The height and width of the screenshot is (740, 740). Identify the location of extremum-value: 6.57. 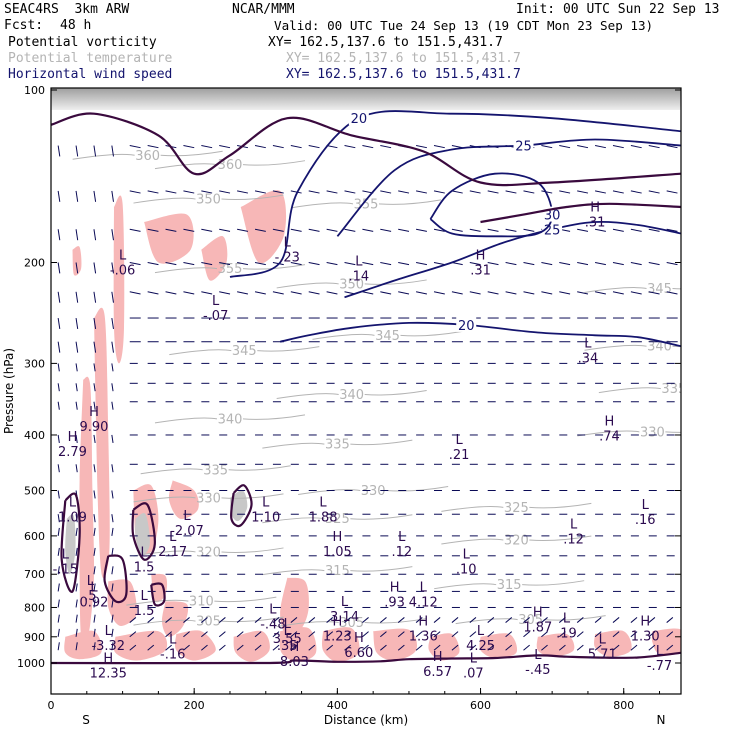
(437, 672).